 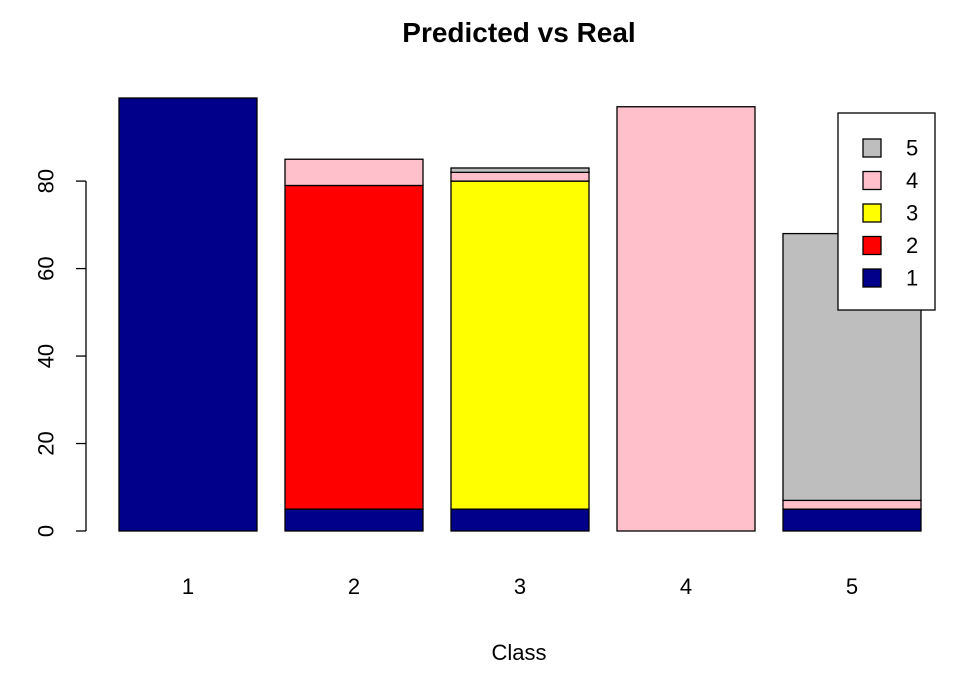 I want to click on y-tick-label: 20, so click(x=46, y=443).